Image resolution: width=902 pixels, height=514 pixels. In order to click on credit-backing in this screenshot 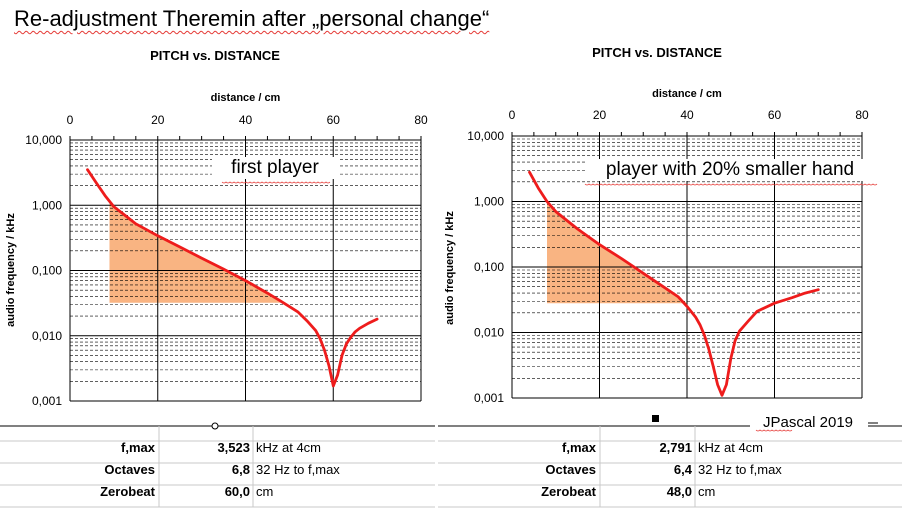, I will do `click(809, 421)`.